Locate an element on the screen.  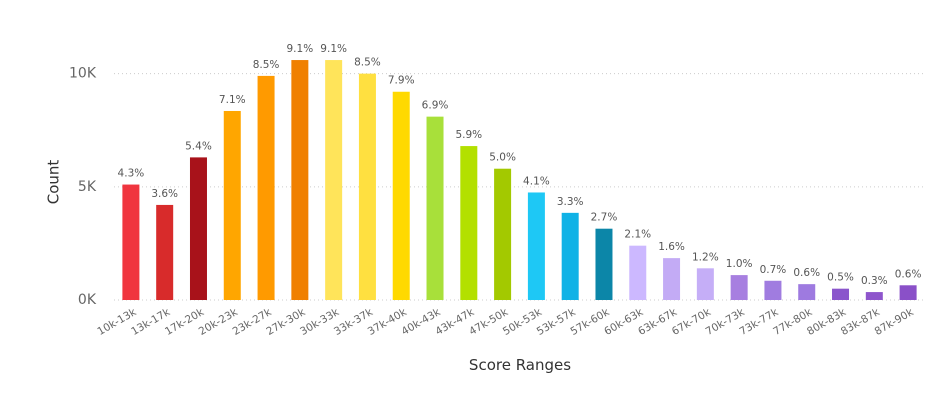
data-label: 2.7% is located at coordinates (604, 218).